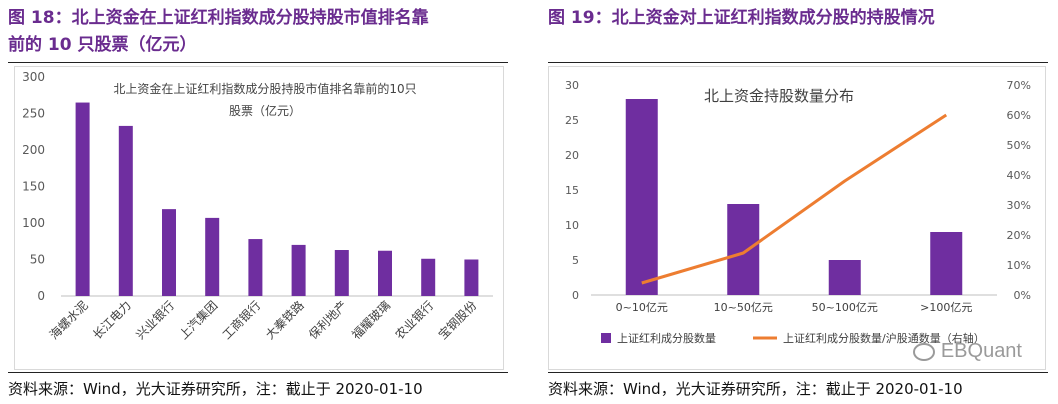  I want to click on watermark: EBQuant, so click(967, 351).